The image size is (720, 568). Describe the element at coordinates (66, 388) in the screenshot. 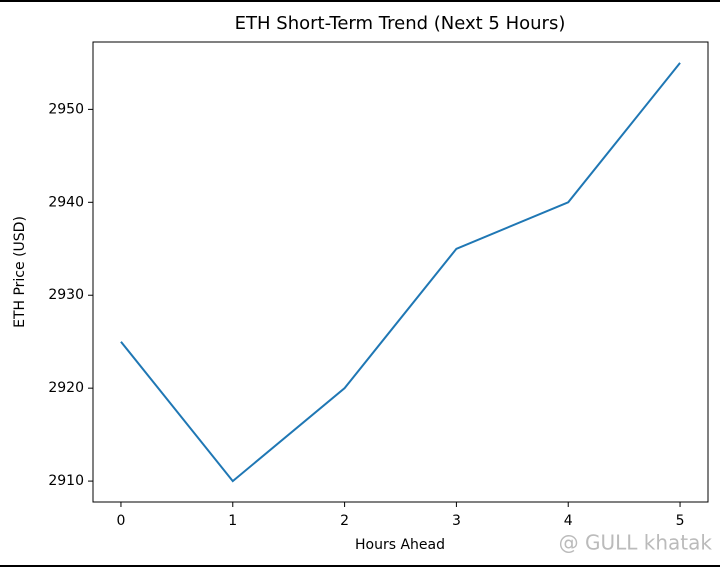

I see `y-tick-label: 2920` at that location.